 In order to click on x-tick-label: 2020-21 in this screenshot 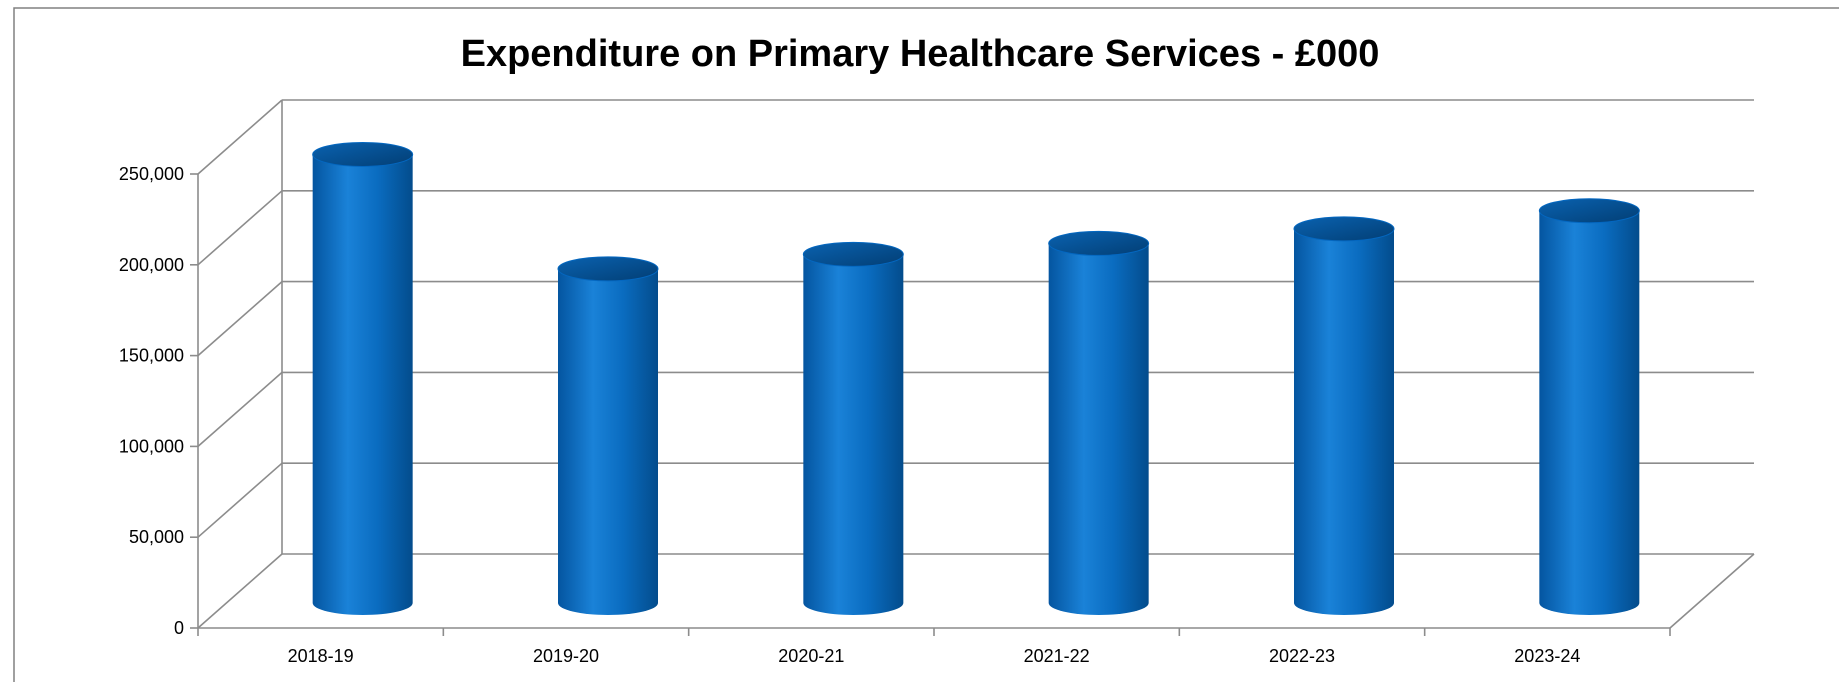, I will do `click(811, 656)`.